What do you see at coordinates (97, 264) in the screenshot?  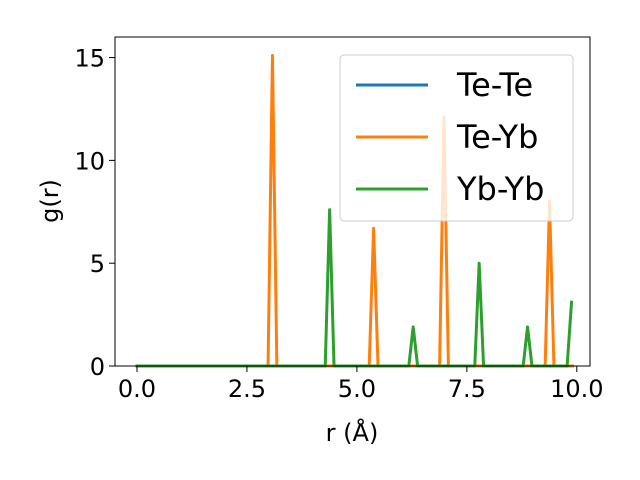 I see `y-tick-label: 5` at bounding box center [97, 264].